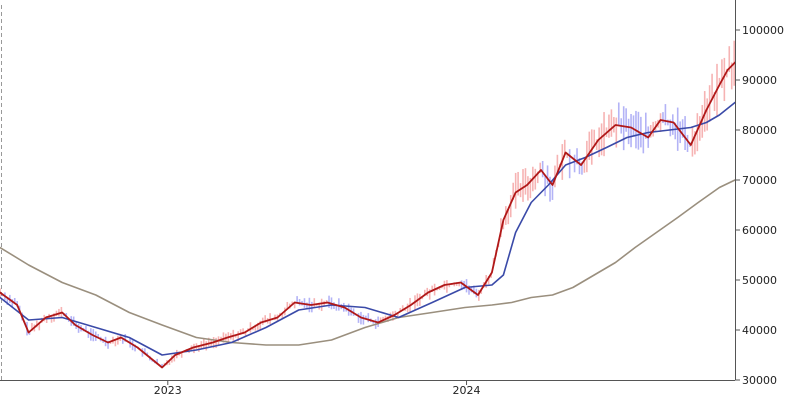  I want to click on y-tick-label: 40000, so click(759, 330).